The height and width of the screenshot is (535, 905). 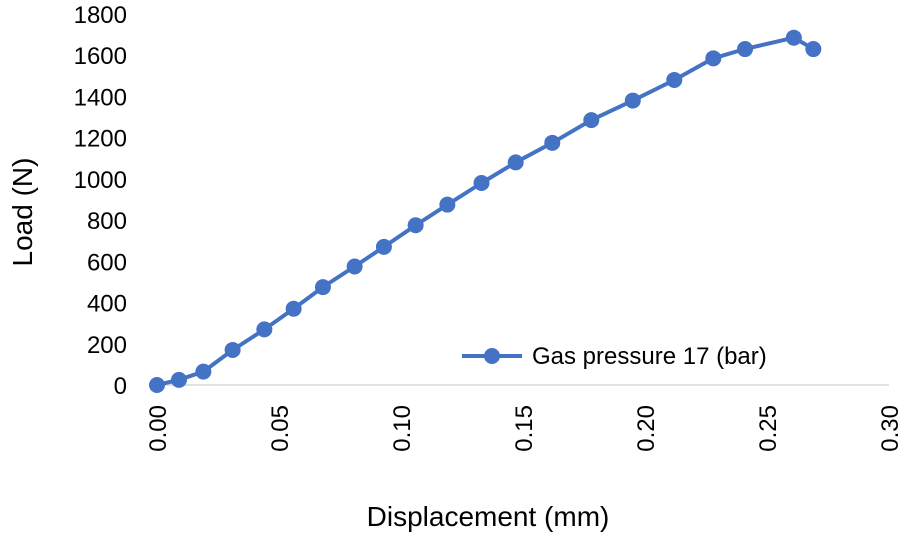 I want to click on legend: Gas pressure 17 (bar), so click(x=614, y=356).